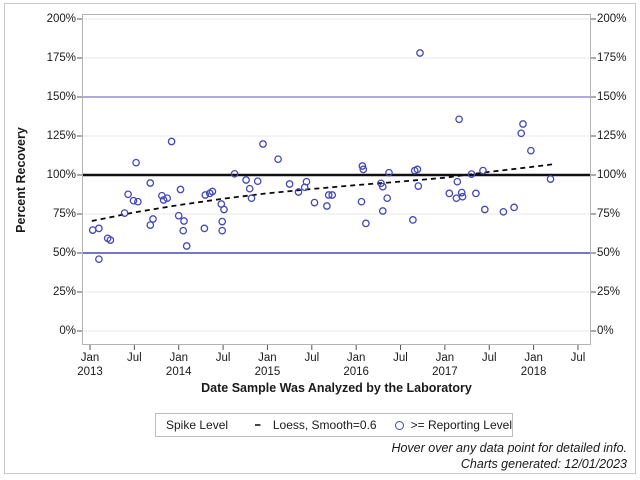  Describe the element at coordinates (67, 331) in the screenshot. I see `y-tick-label-left: 0%` at that location.